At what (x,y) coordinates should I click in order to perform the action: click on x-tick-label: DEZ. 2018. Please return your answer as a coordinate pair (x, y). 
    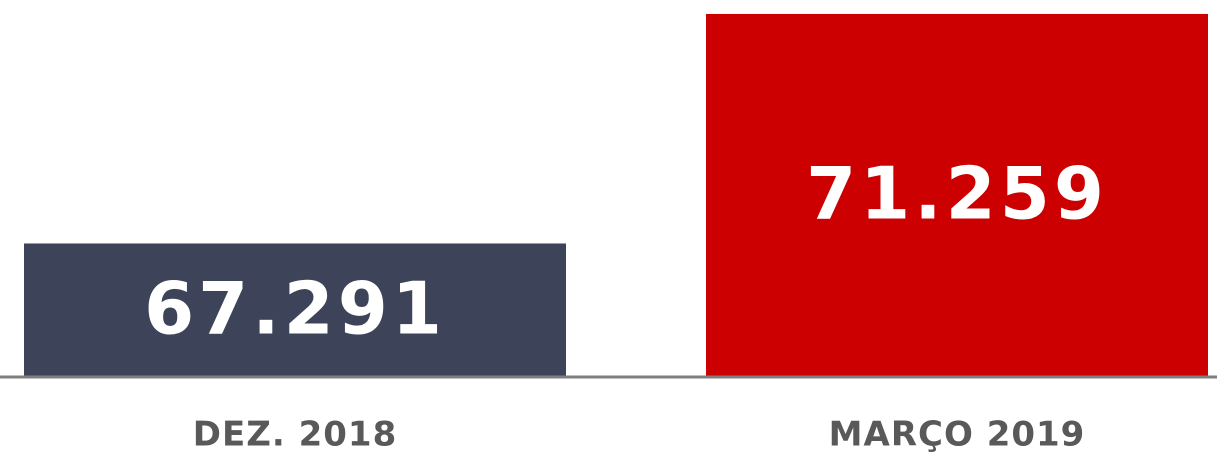
    Looking at the image, I should click on (295, 434).